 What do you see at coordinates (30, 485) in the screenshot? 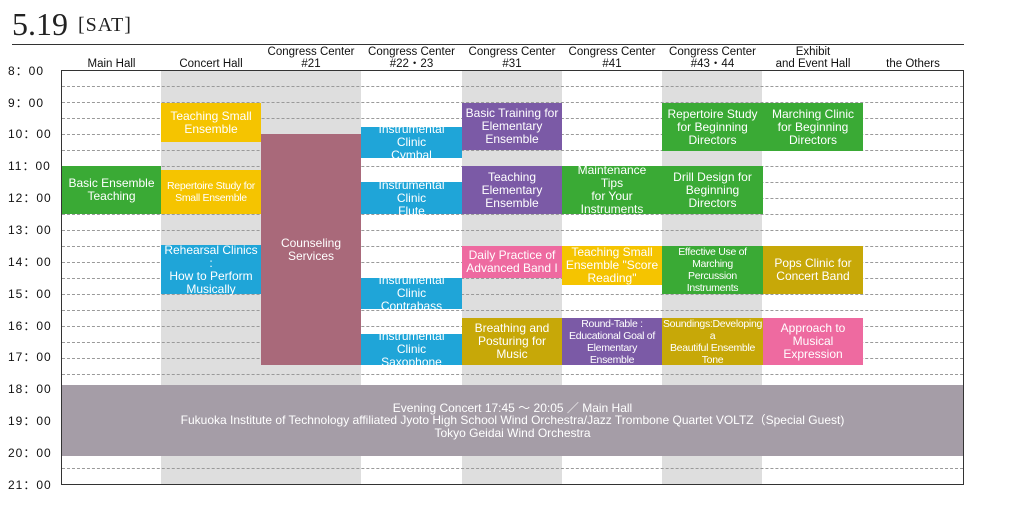
I see `time-label: 21：00` at bounding box center [30, 485].